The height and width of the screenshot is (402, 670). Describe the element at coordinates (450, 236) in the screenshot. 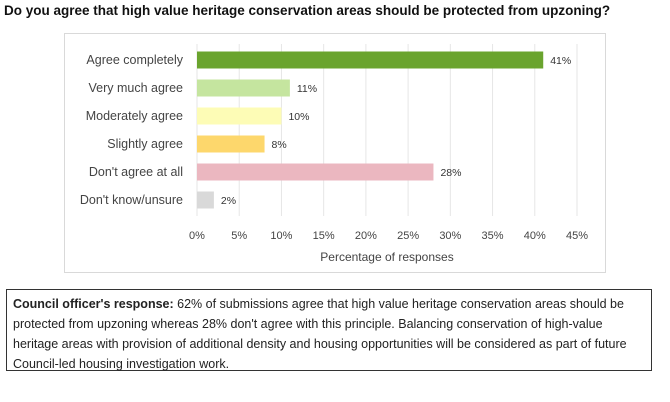

I see `x-tick-label: 30%` at that location.